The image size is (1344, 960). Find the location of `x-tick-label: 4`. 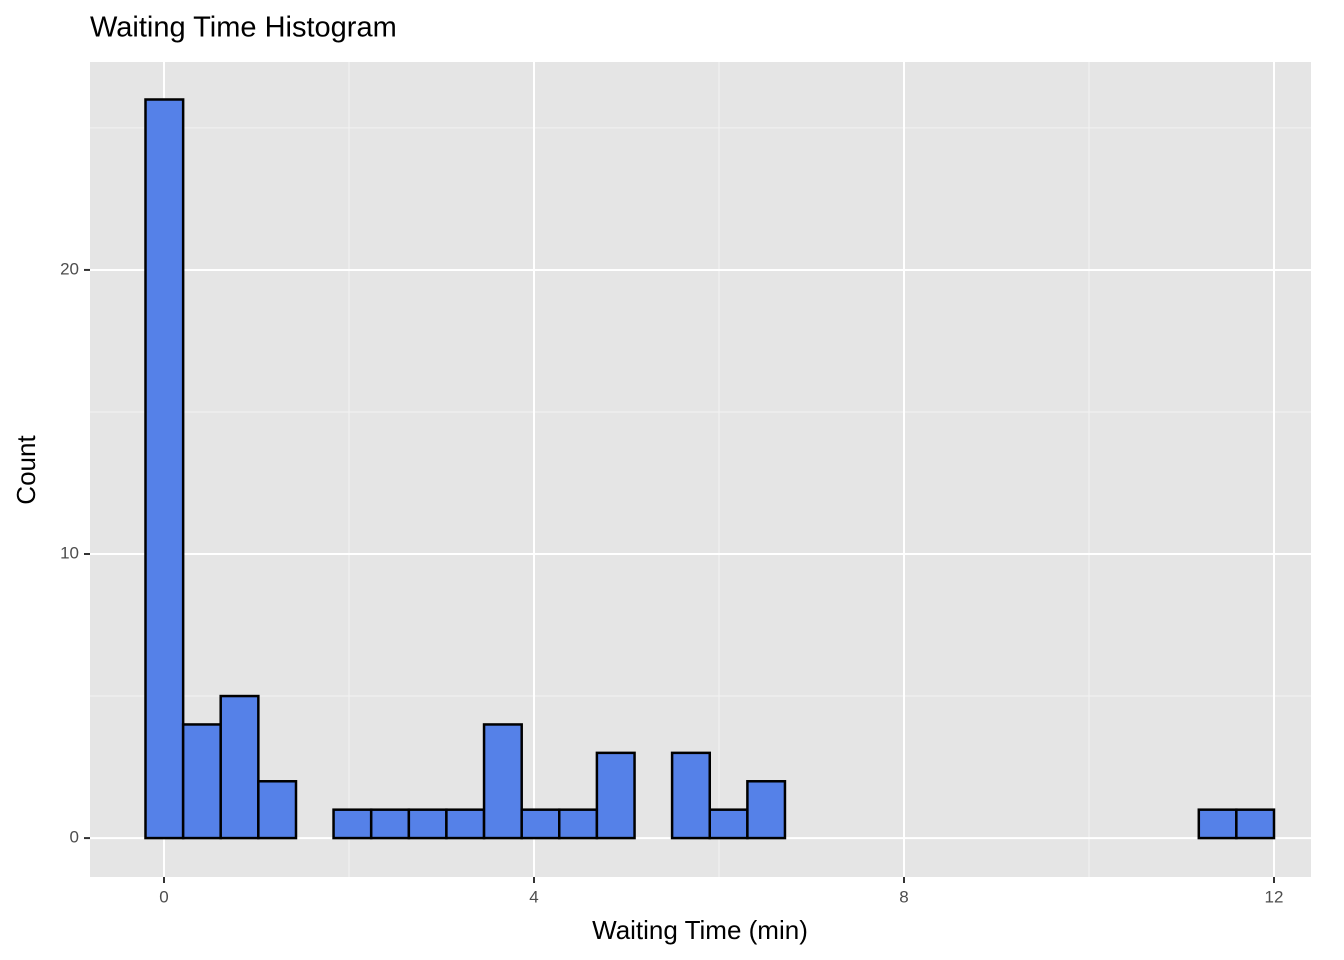

x-tick-label: 4 is located at coordinates (533, 896).